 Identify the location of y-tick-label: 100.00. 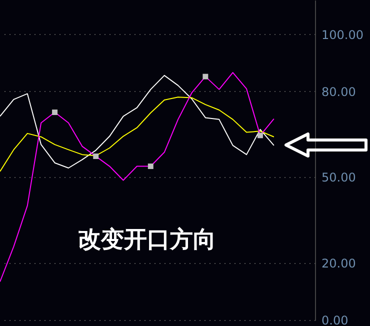
(343, 35).